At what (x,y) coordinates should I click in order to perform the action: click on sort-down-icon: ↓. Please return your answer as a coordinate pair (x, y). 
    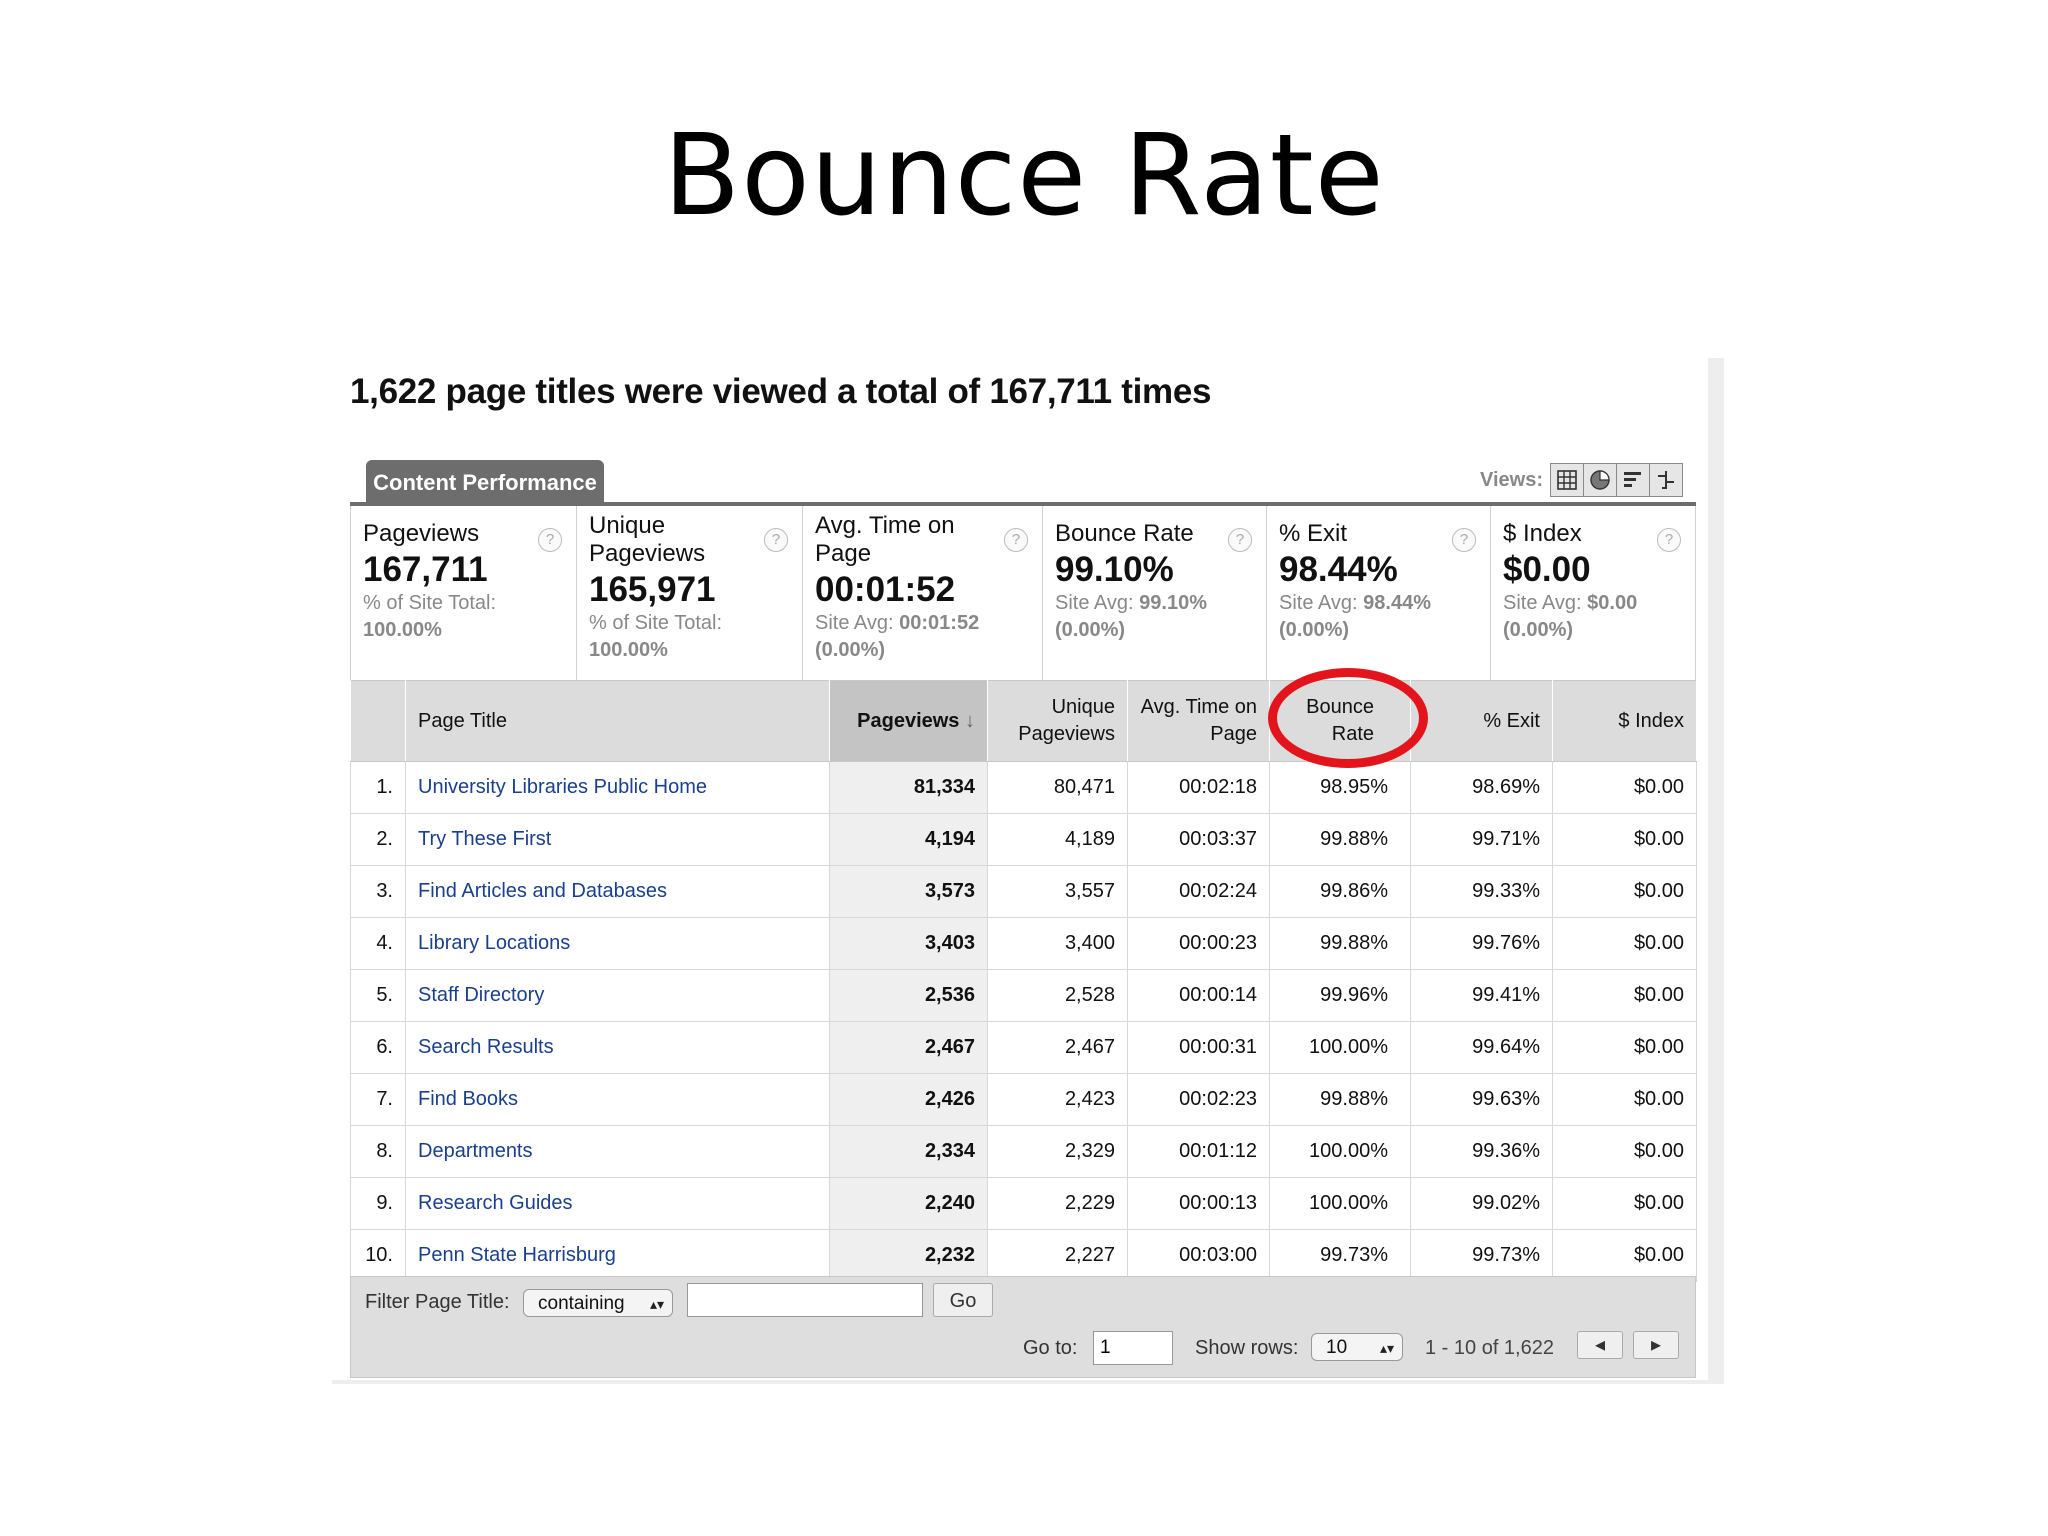
    Looking at the image, I should click on (970, 720).